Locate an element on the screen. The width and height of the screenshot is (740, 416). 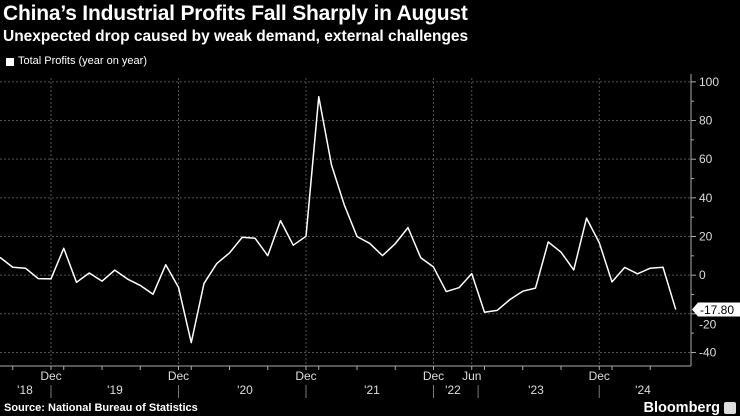
x-year-label: '21 is located at coordinates (372, 390).